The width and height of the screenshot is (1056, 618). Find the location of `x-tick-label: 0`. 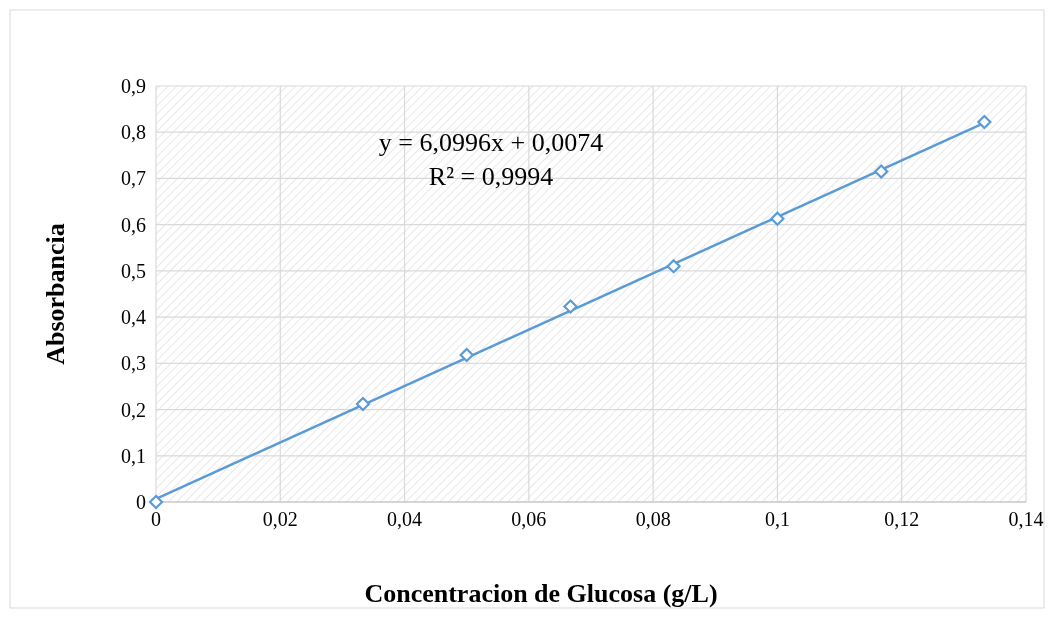

x-tick-label: 0 is located at coordinates (156, 519).